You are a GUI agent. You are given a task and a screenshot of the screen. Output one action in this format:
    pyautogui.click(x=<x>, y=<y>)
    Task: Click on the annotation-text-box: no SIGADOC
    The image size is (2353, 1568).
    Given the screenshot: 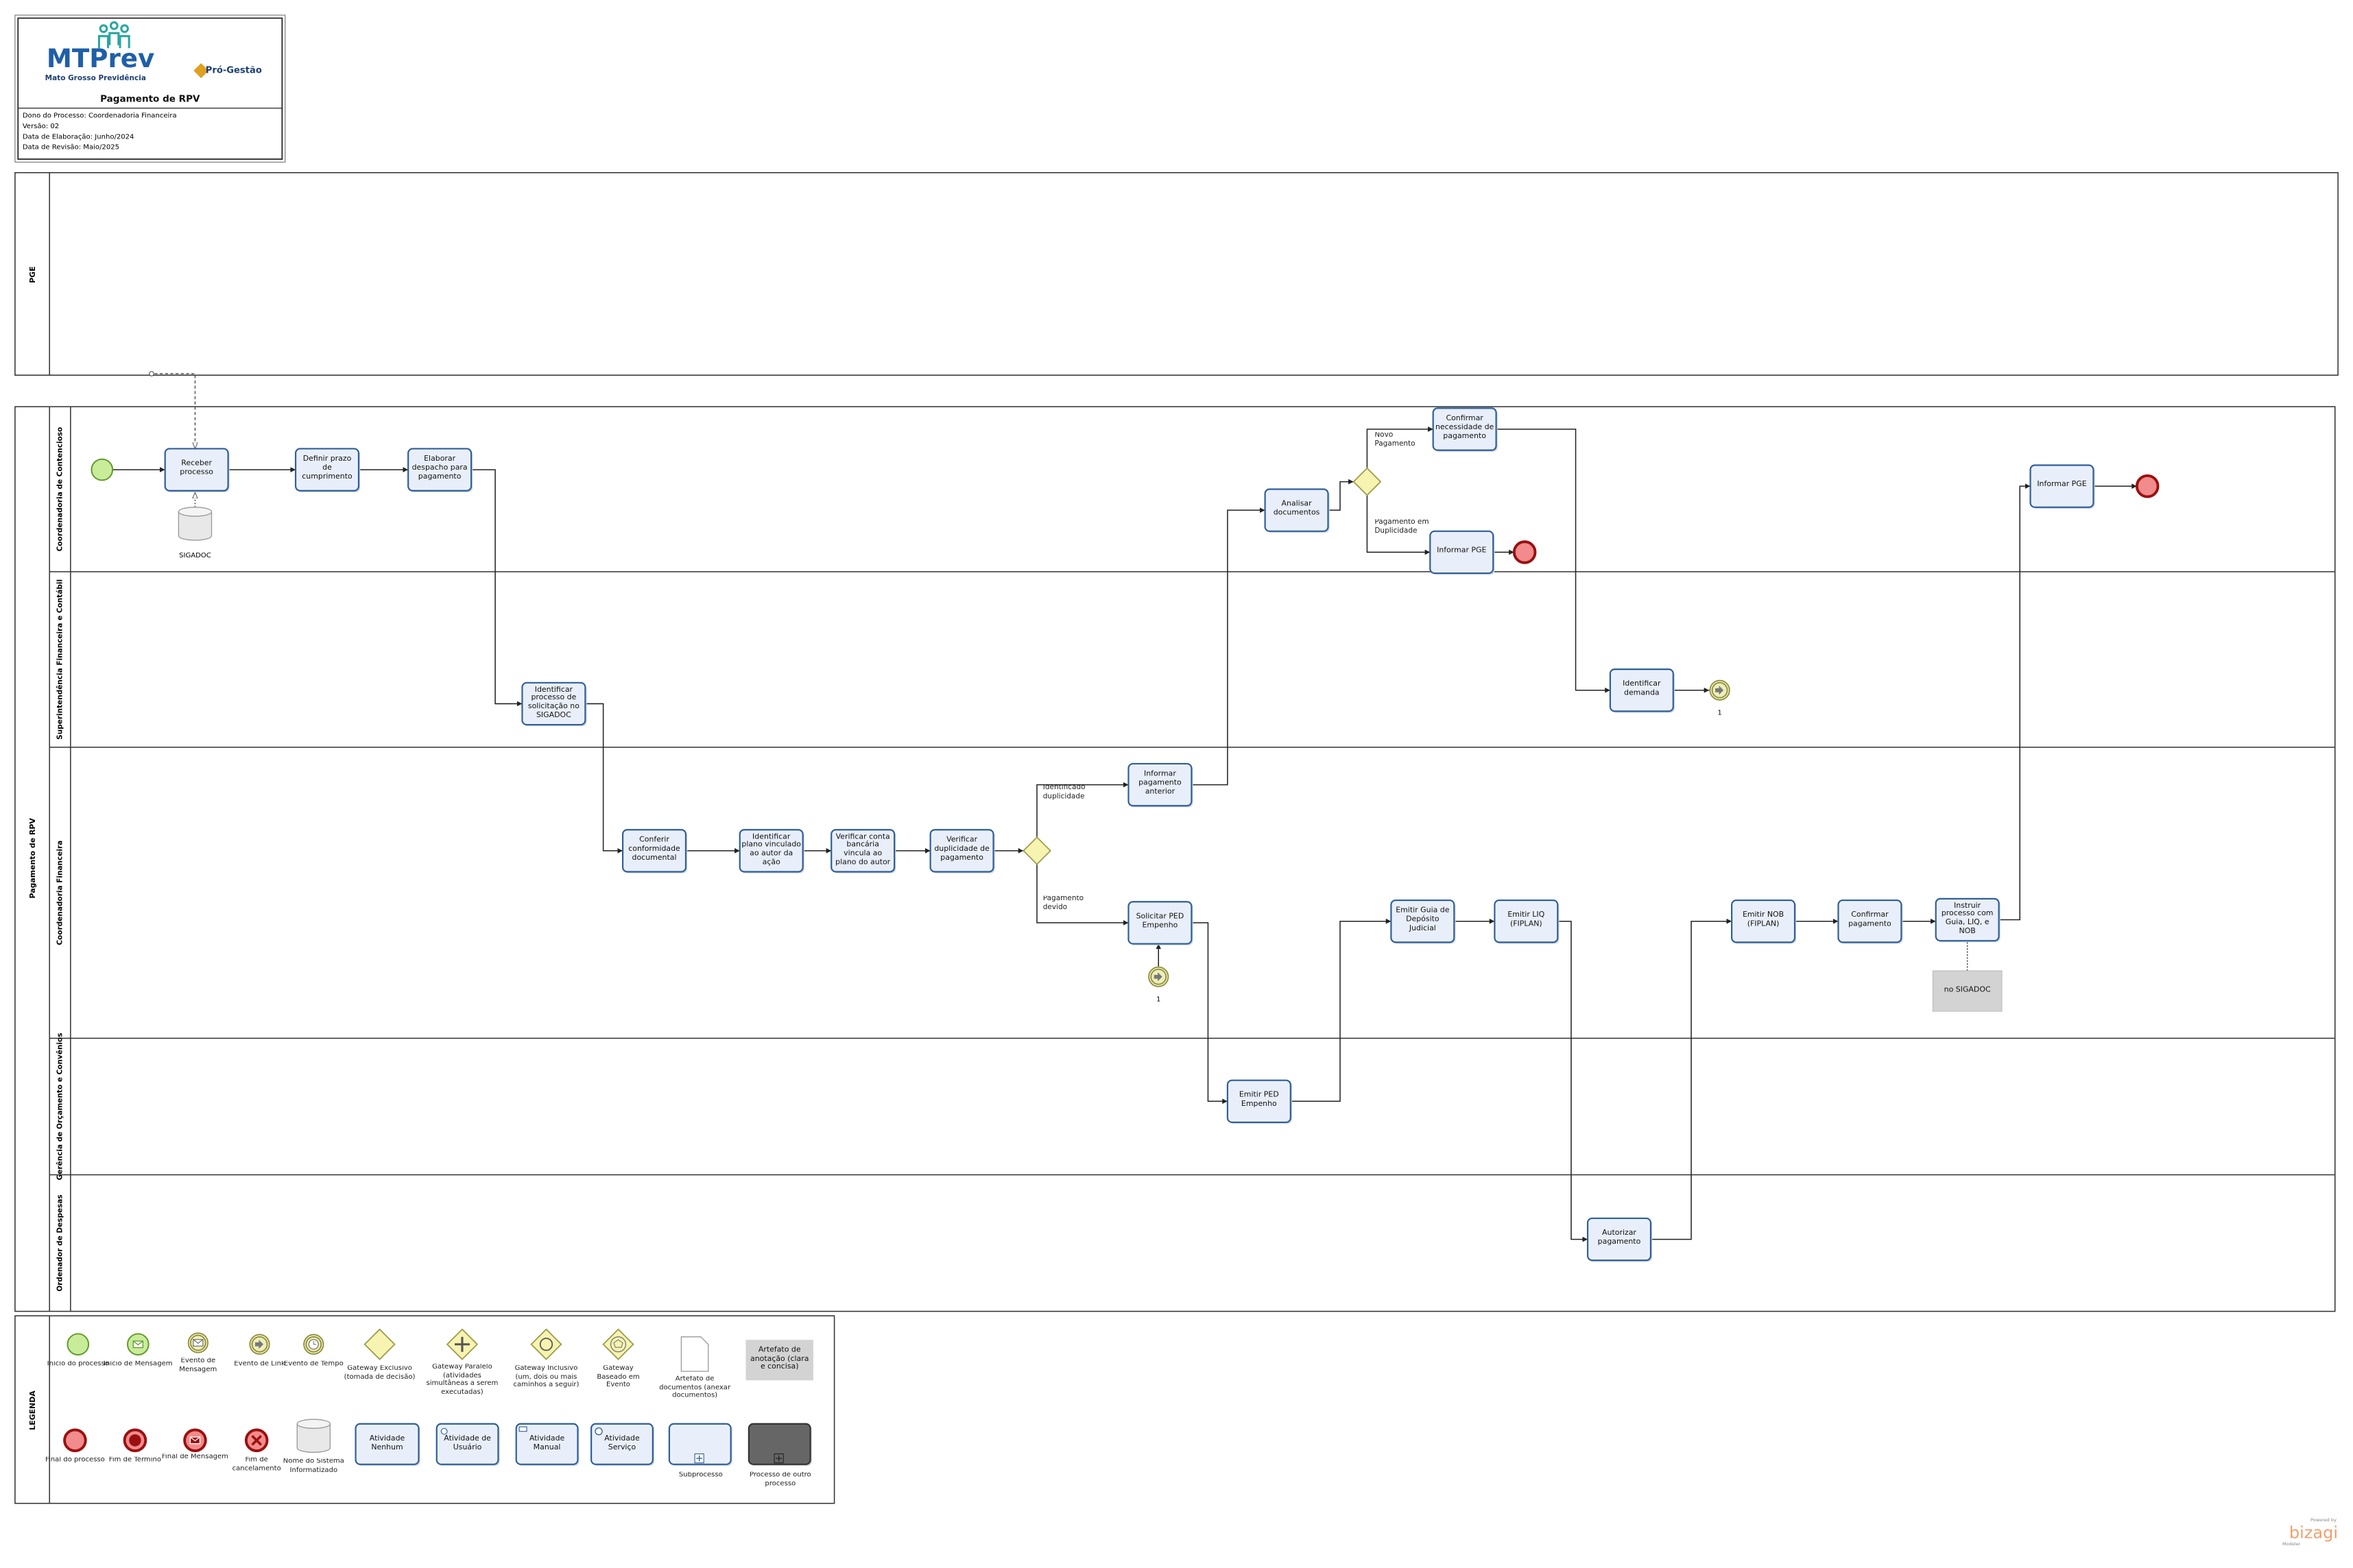 What is the action you would take?
    pyautogui.click(x=1967, y=990)
    